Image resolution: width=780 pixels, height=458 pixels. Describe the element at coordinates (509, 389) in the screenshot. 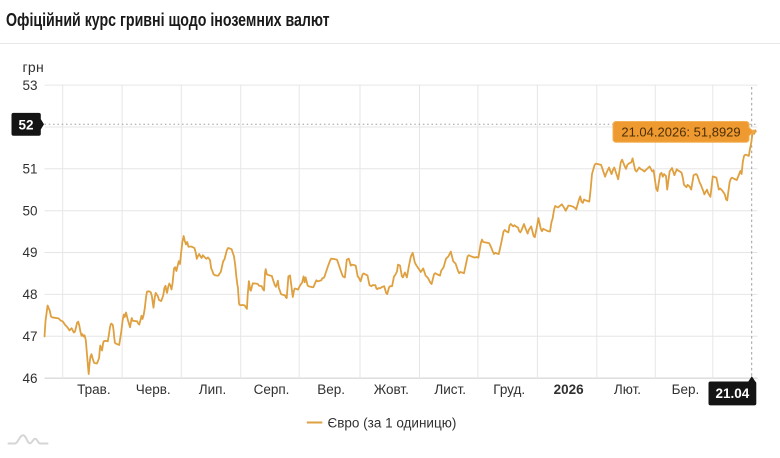

I see `svg-text: Груд.` at that location.